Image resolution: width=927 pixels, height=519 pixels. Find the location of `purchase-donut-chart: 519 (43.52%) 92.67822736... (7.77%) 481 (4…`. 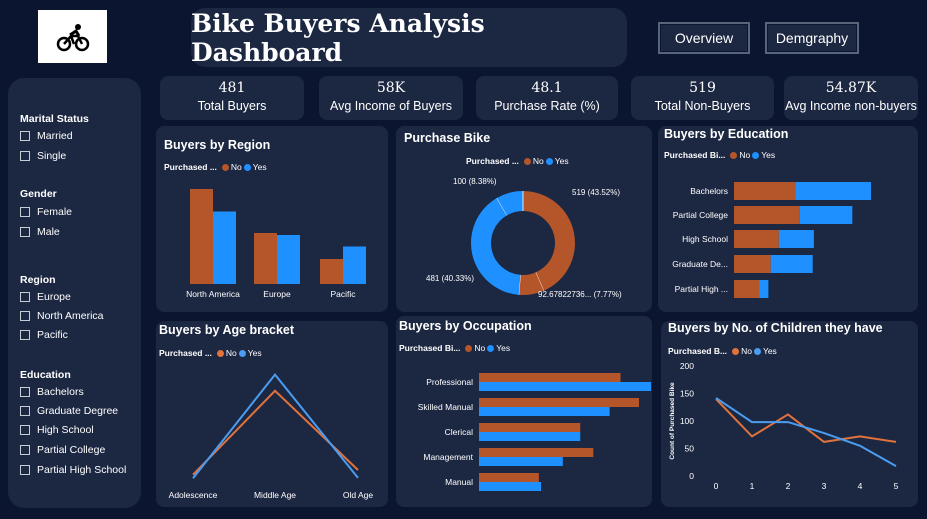

purchase-donut-chart: 519 (43.52%) 92.67822736... (7.77%) 481 (4… is located at coordinates (524, 238).